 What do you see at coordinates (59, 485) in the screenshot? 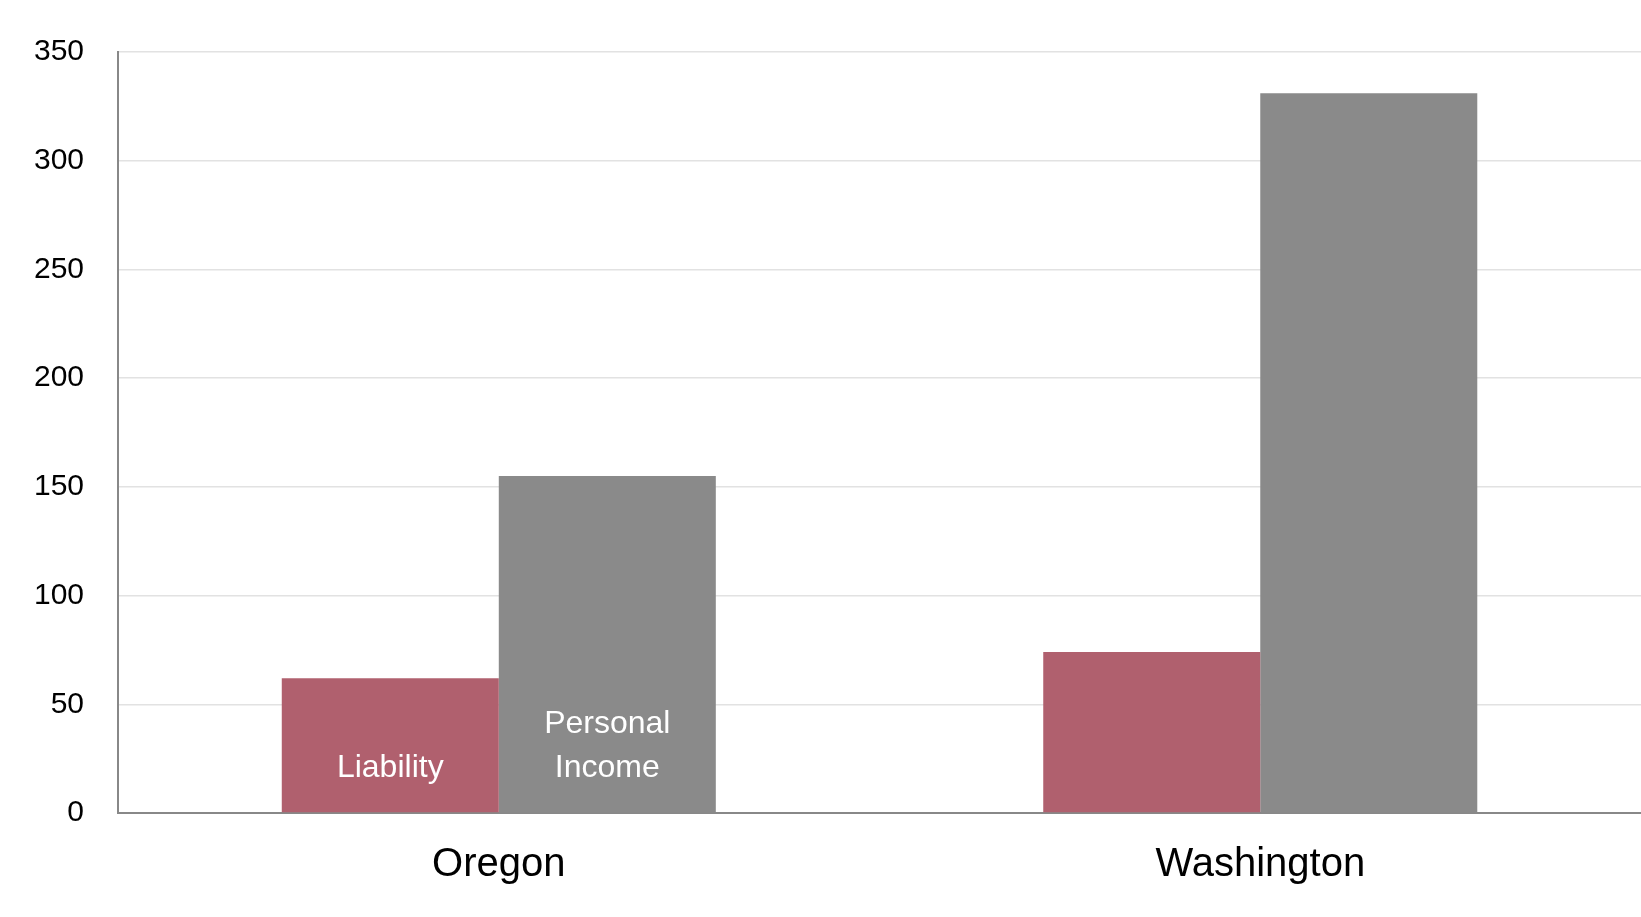
I see `y-tick-label: 150` at bounding box center [59, 485].